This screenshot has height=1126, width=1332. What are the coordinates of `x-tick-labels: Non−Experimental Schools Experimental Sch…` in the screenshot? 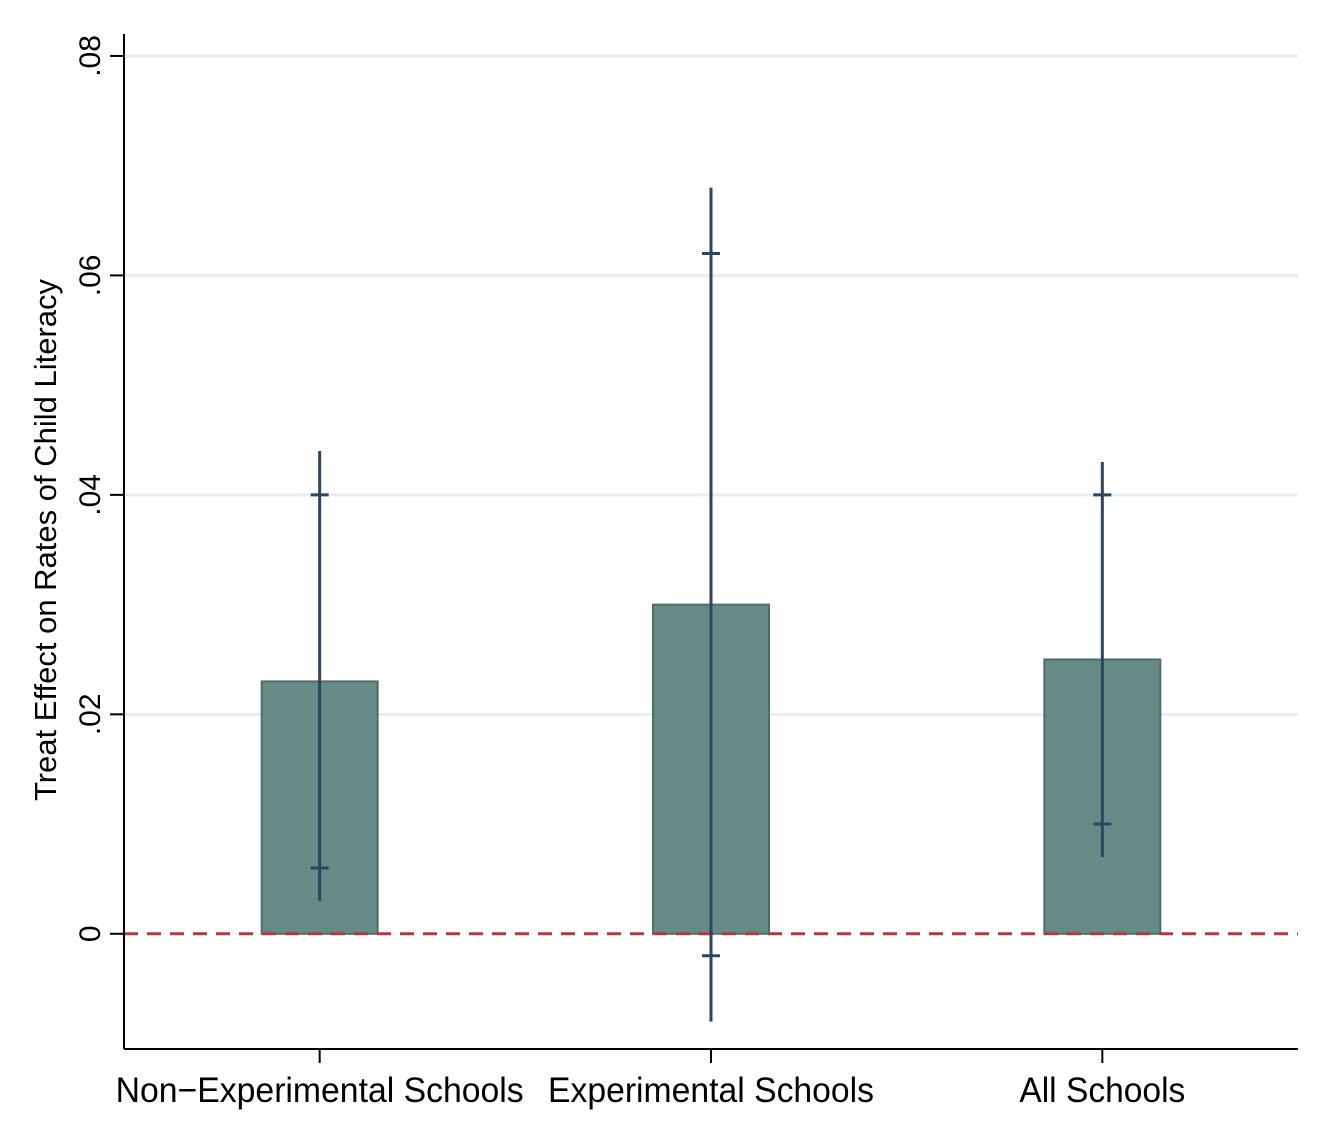 It's located at (651, 1090).